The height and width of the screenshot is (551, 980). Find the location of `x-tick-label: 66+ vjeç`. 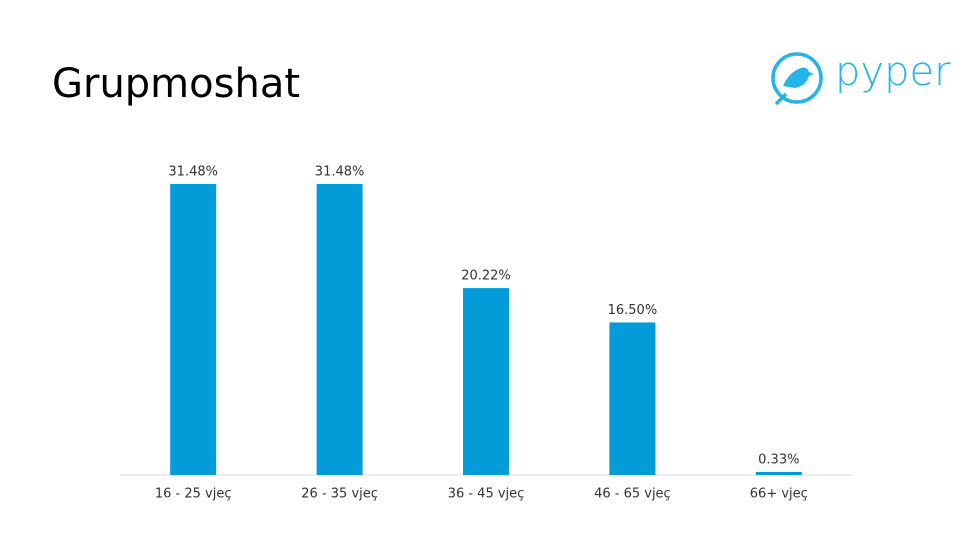

x-tick-label: 66+ vjeç is located at coordinates (779, 494).